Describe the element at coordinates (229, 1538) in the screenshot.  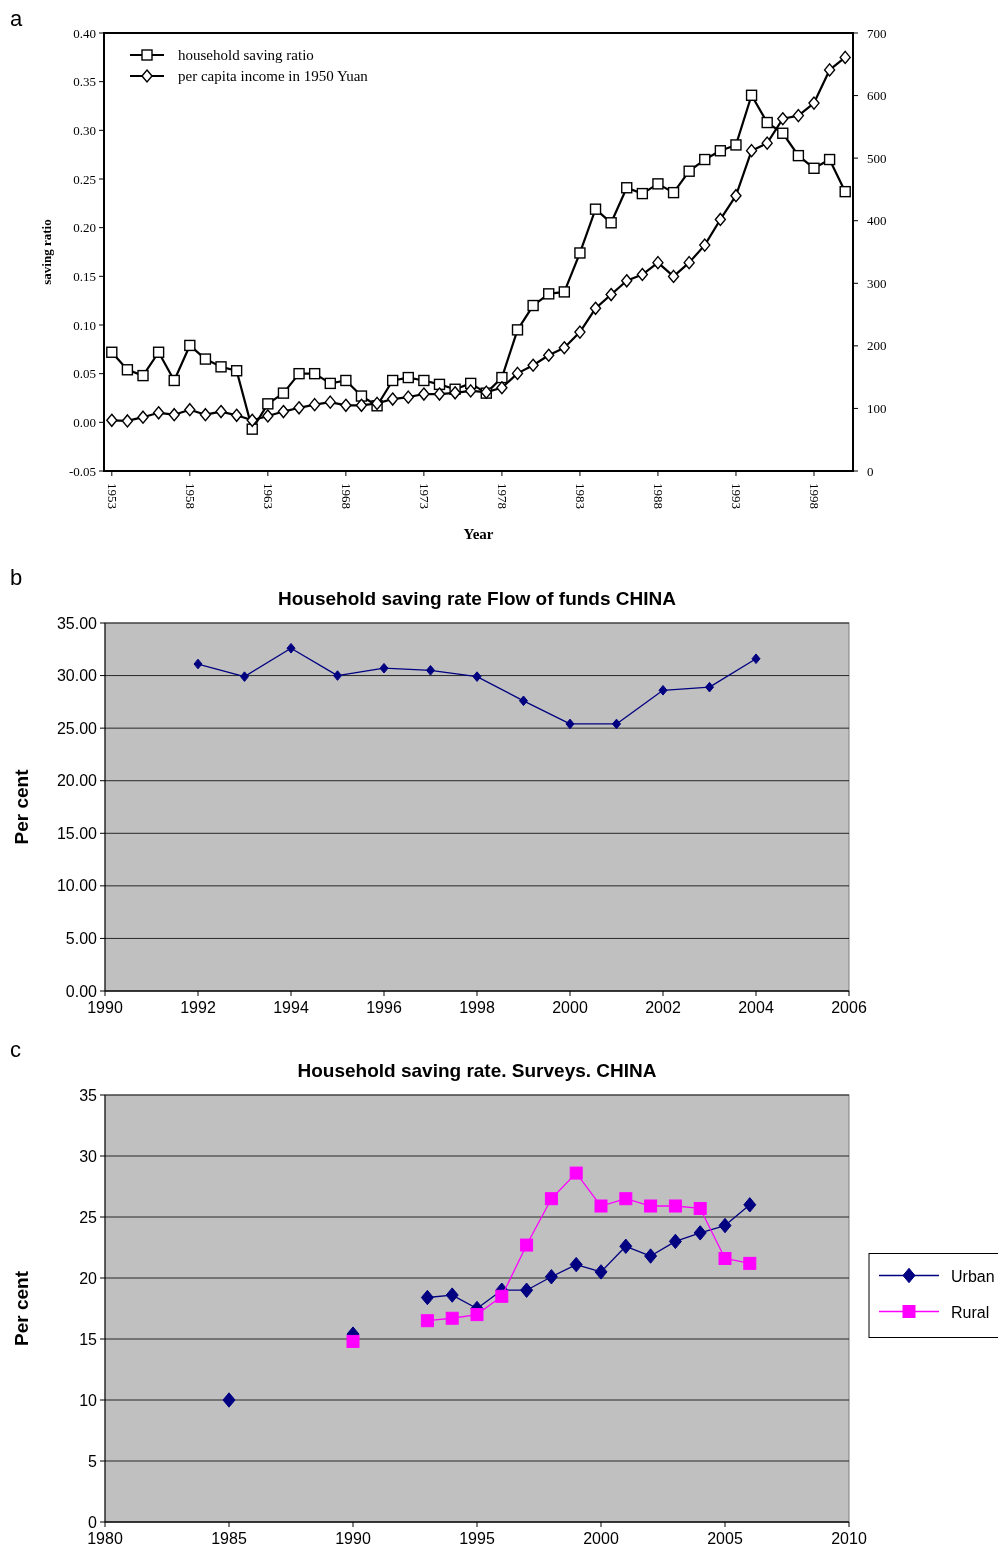
I see `x-tick-label: 1985` at that location.